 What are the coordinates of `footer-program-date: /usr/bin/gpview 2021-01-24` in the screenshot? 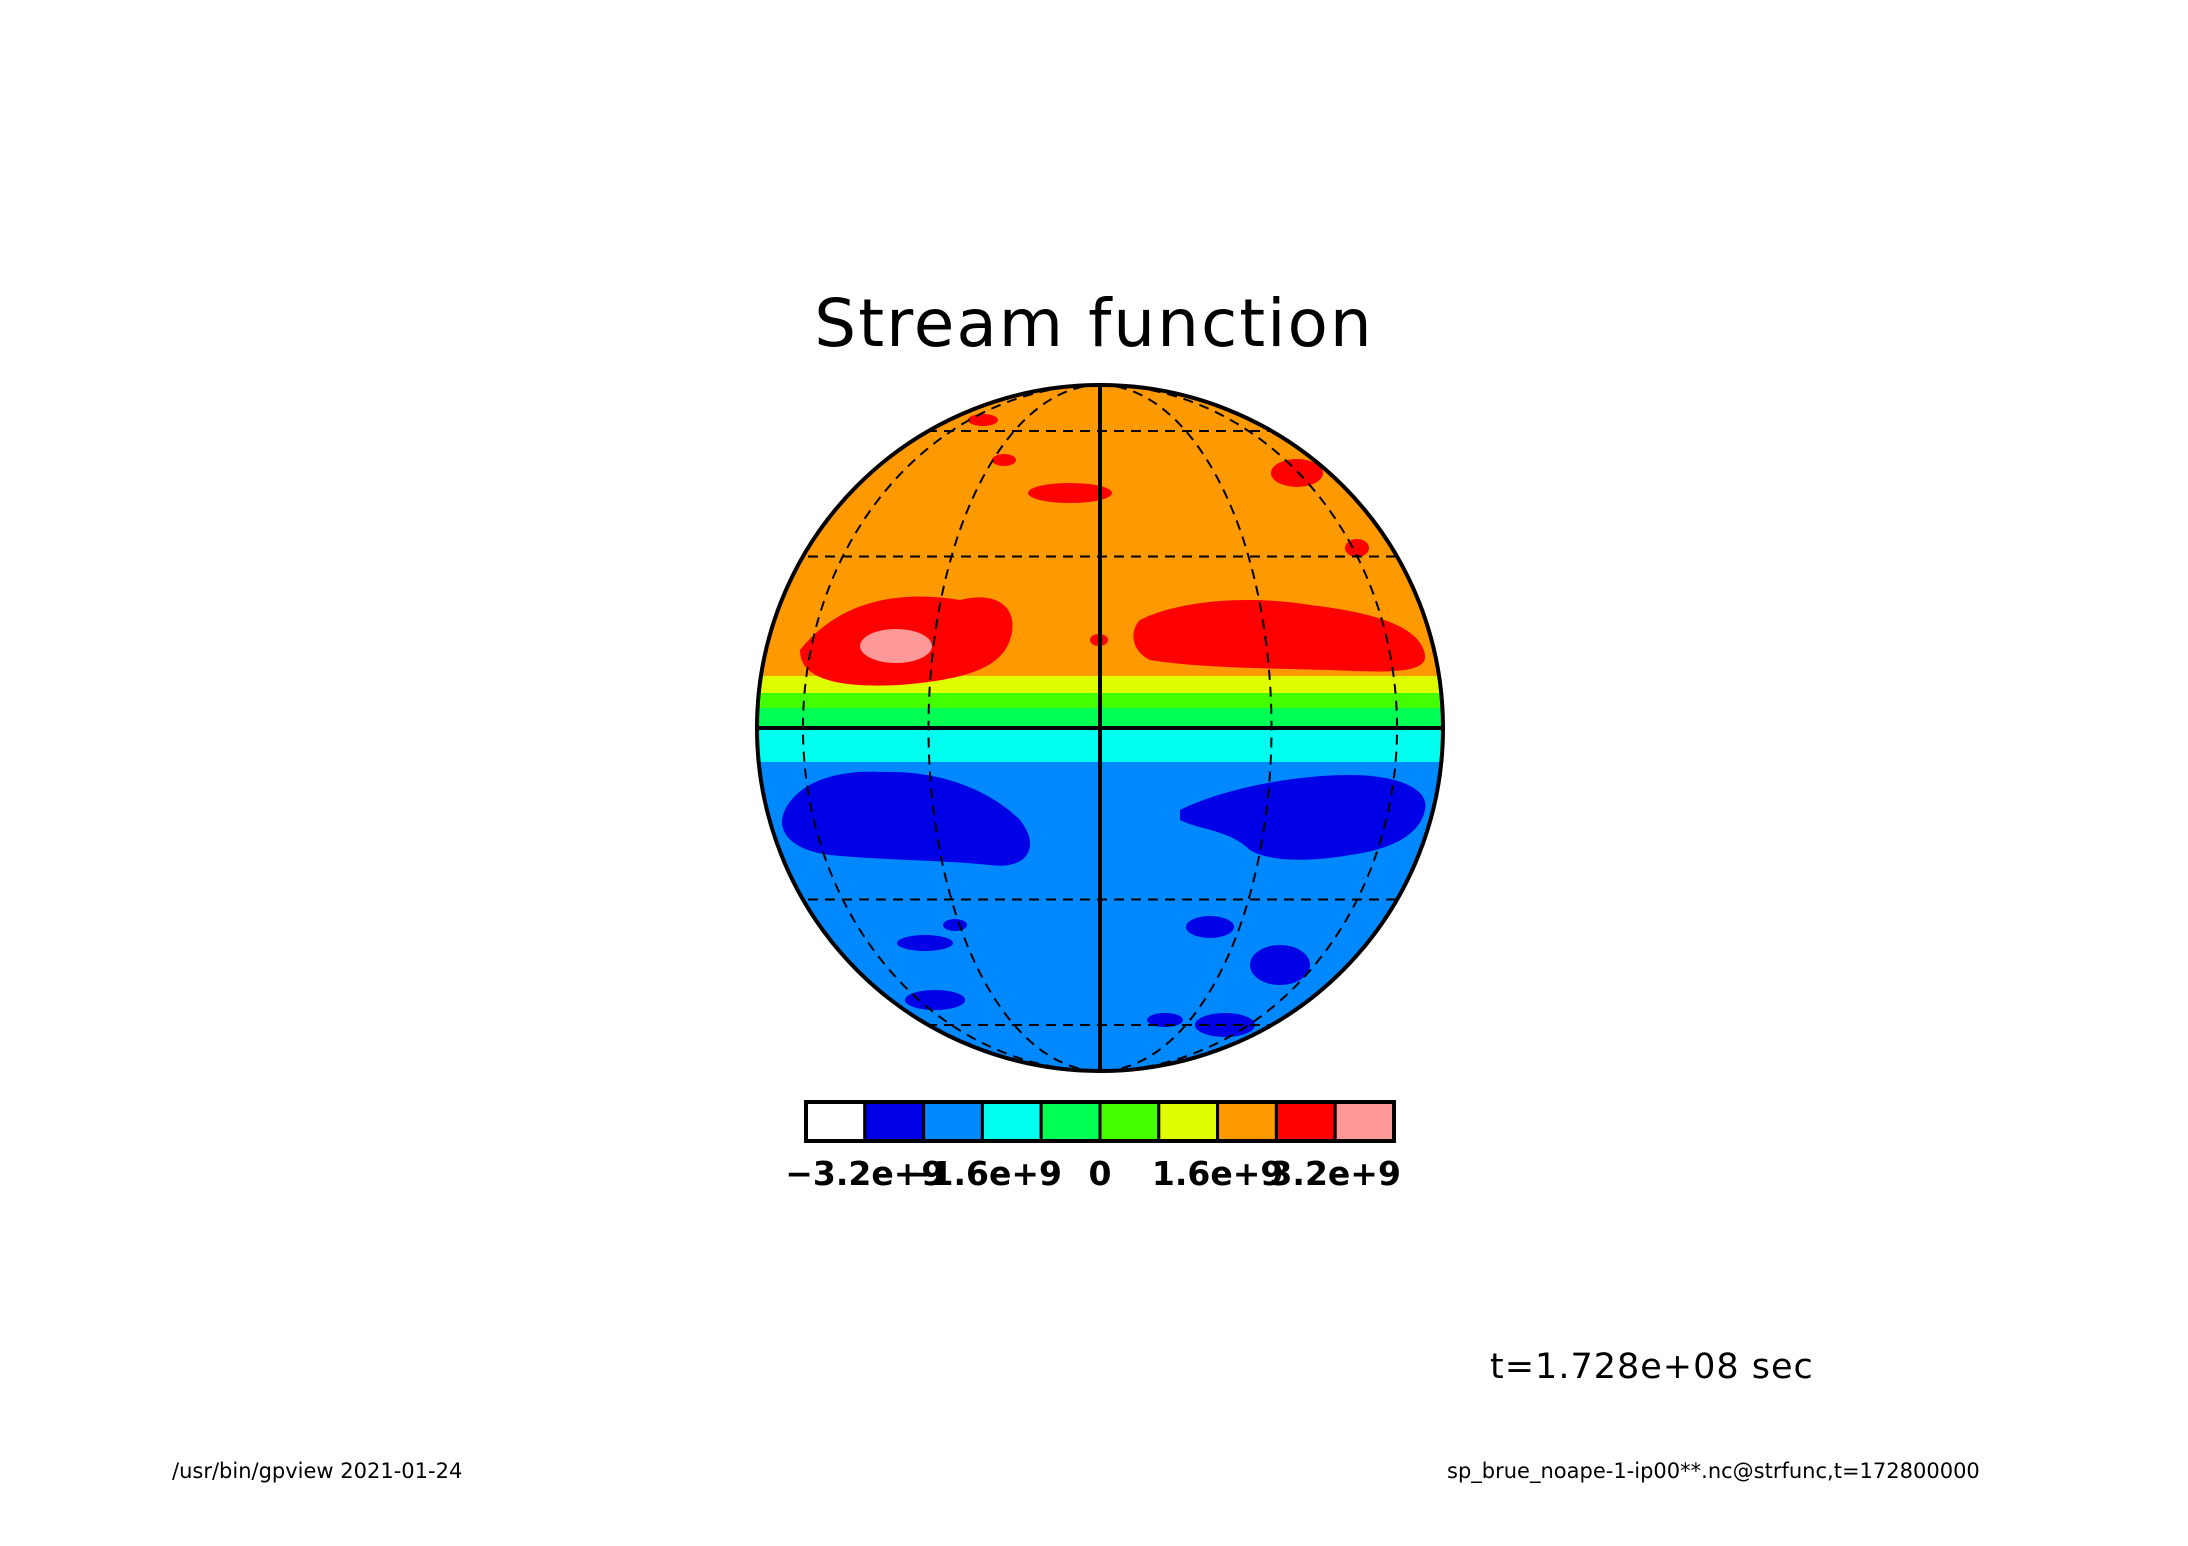 It's located at (317, 1471).